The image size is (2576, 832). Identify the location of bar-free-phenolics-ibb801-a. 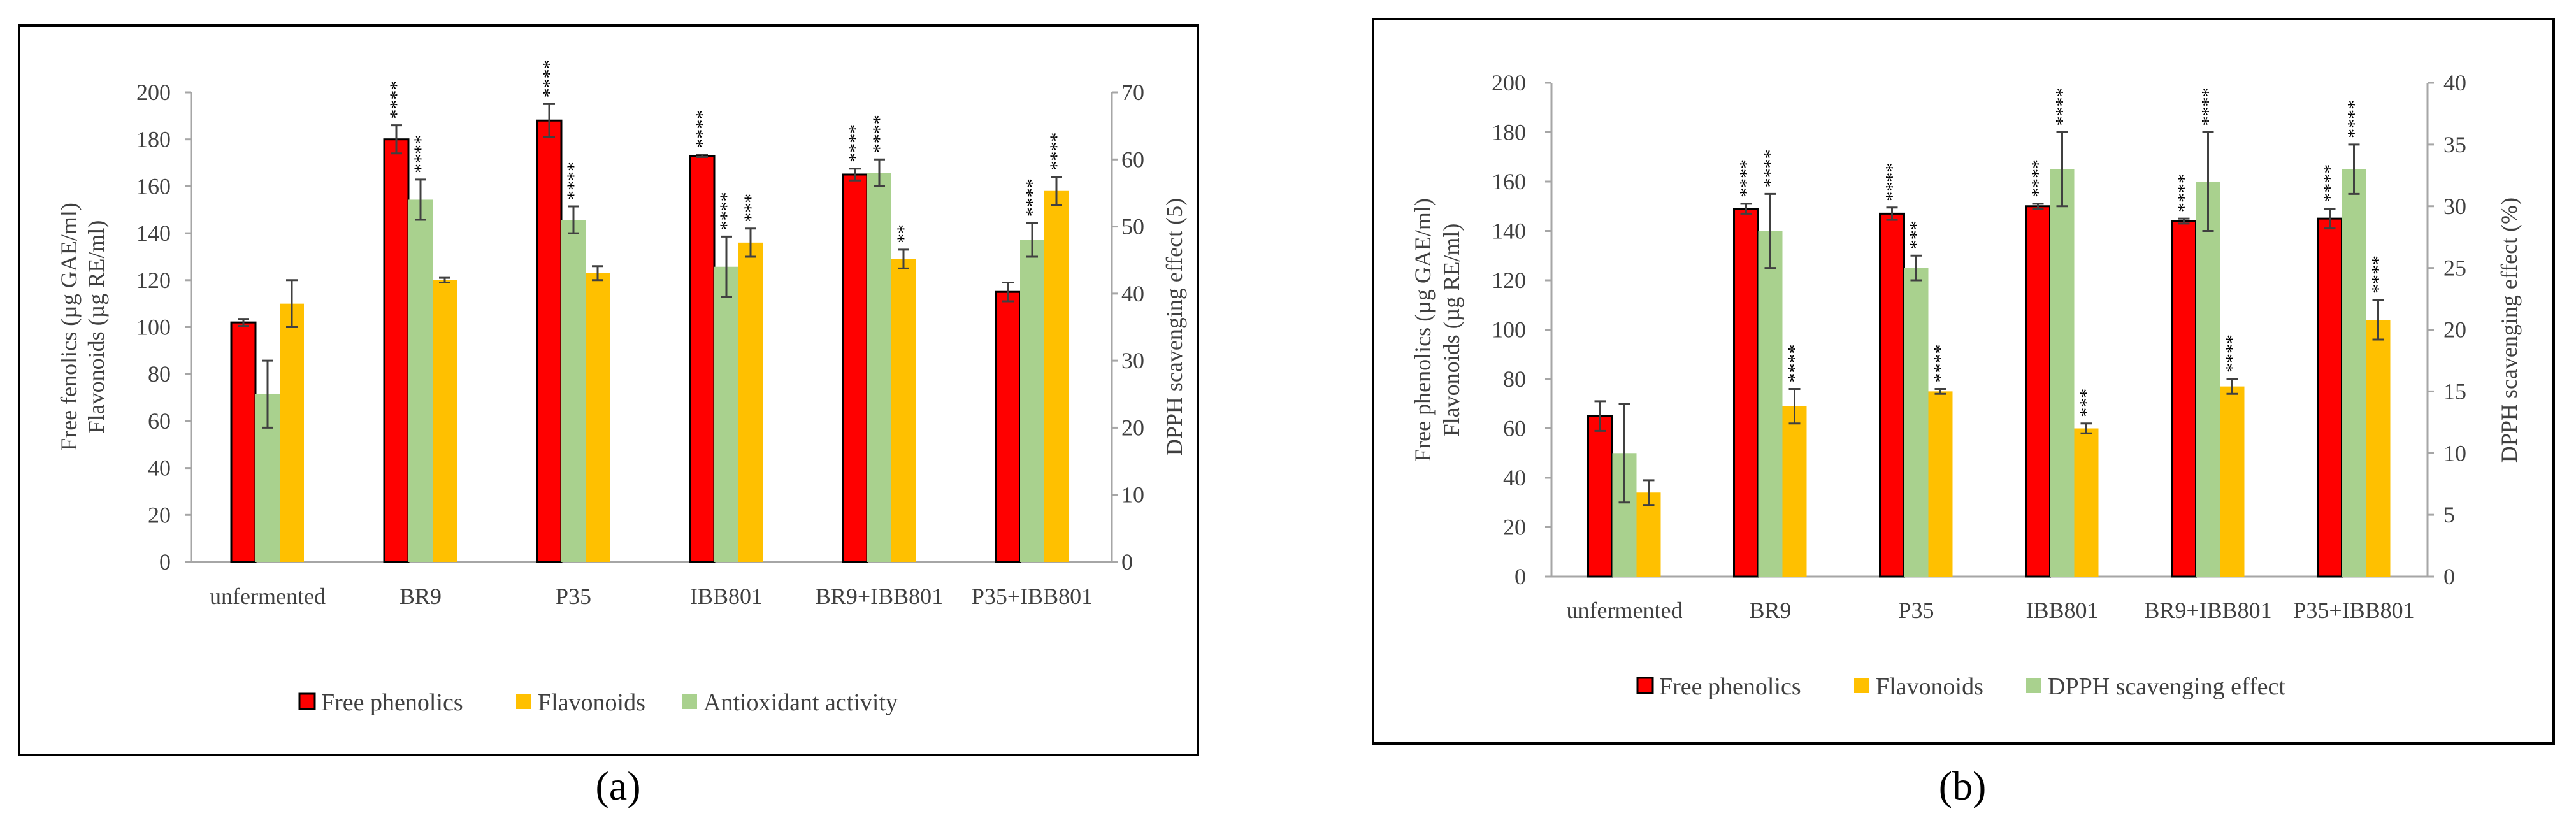
(703, 358).